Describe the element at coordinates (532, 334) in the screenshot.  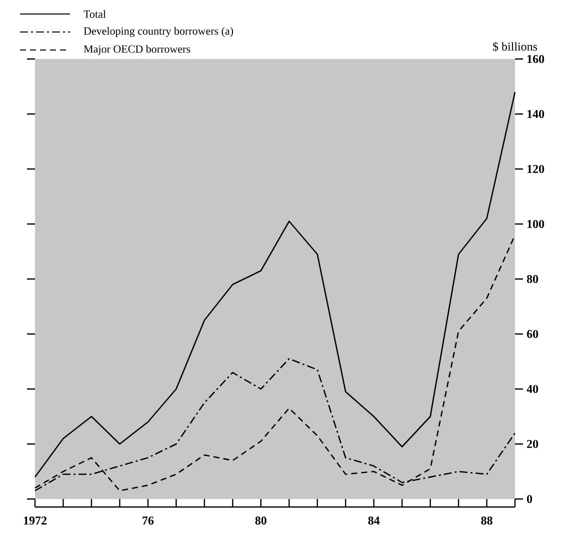
I see `y-tick-label: 60` at that location.